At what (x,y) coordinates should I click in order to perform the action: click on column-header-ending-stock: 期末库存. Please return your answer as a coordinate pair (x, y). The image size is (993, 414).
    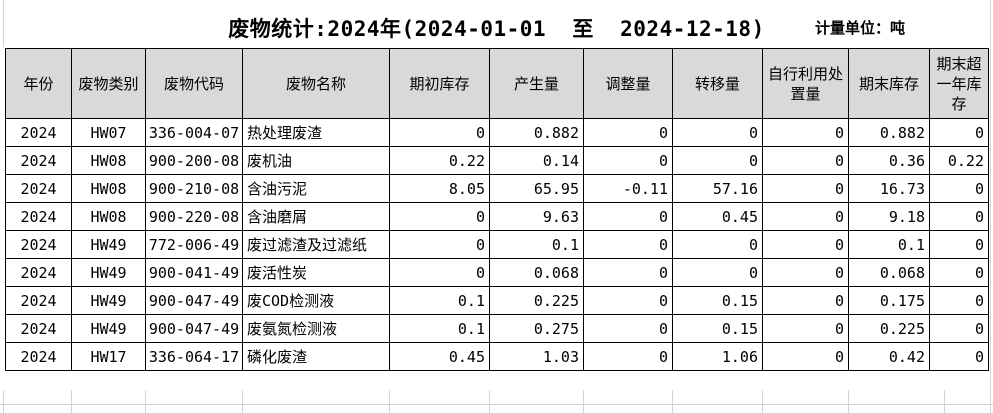
    Looking at the image, I should click on (889, 83).